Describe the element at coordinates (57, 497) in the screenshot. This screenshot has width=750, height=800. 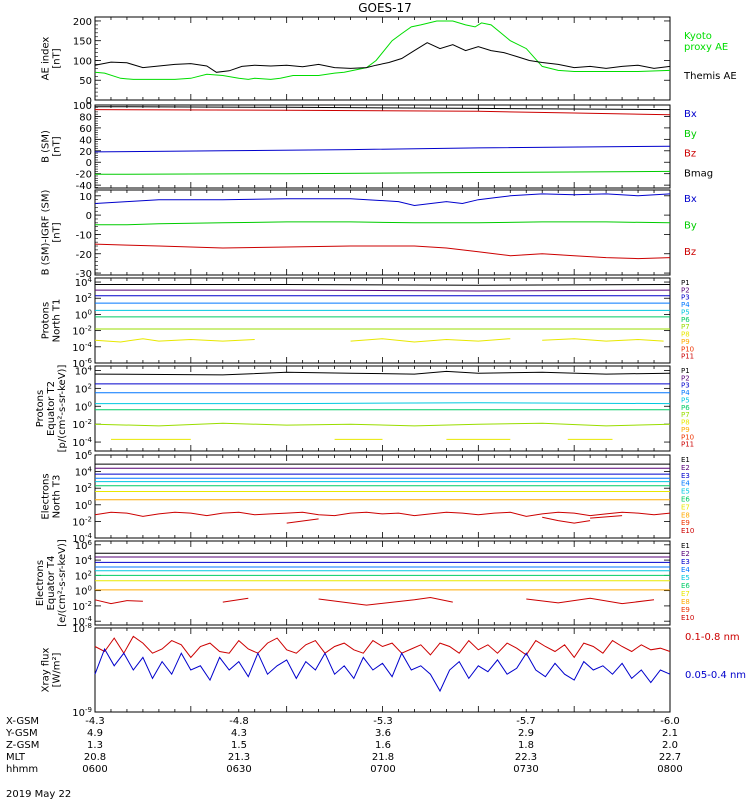
I see `y-axis-label: North T3` at that location.